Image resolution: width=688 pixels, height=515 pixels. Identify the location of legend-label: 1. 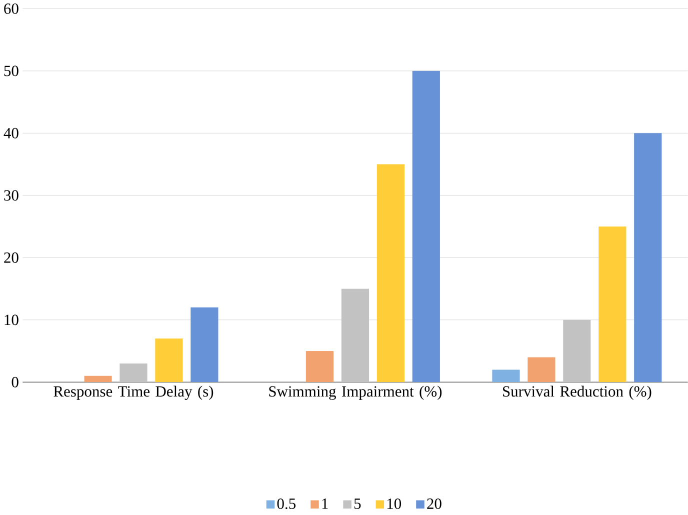
(325, 504).